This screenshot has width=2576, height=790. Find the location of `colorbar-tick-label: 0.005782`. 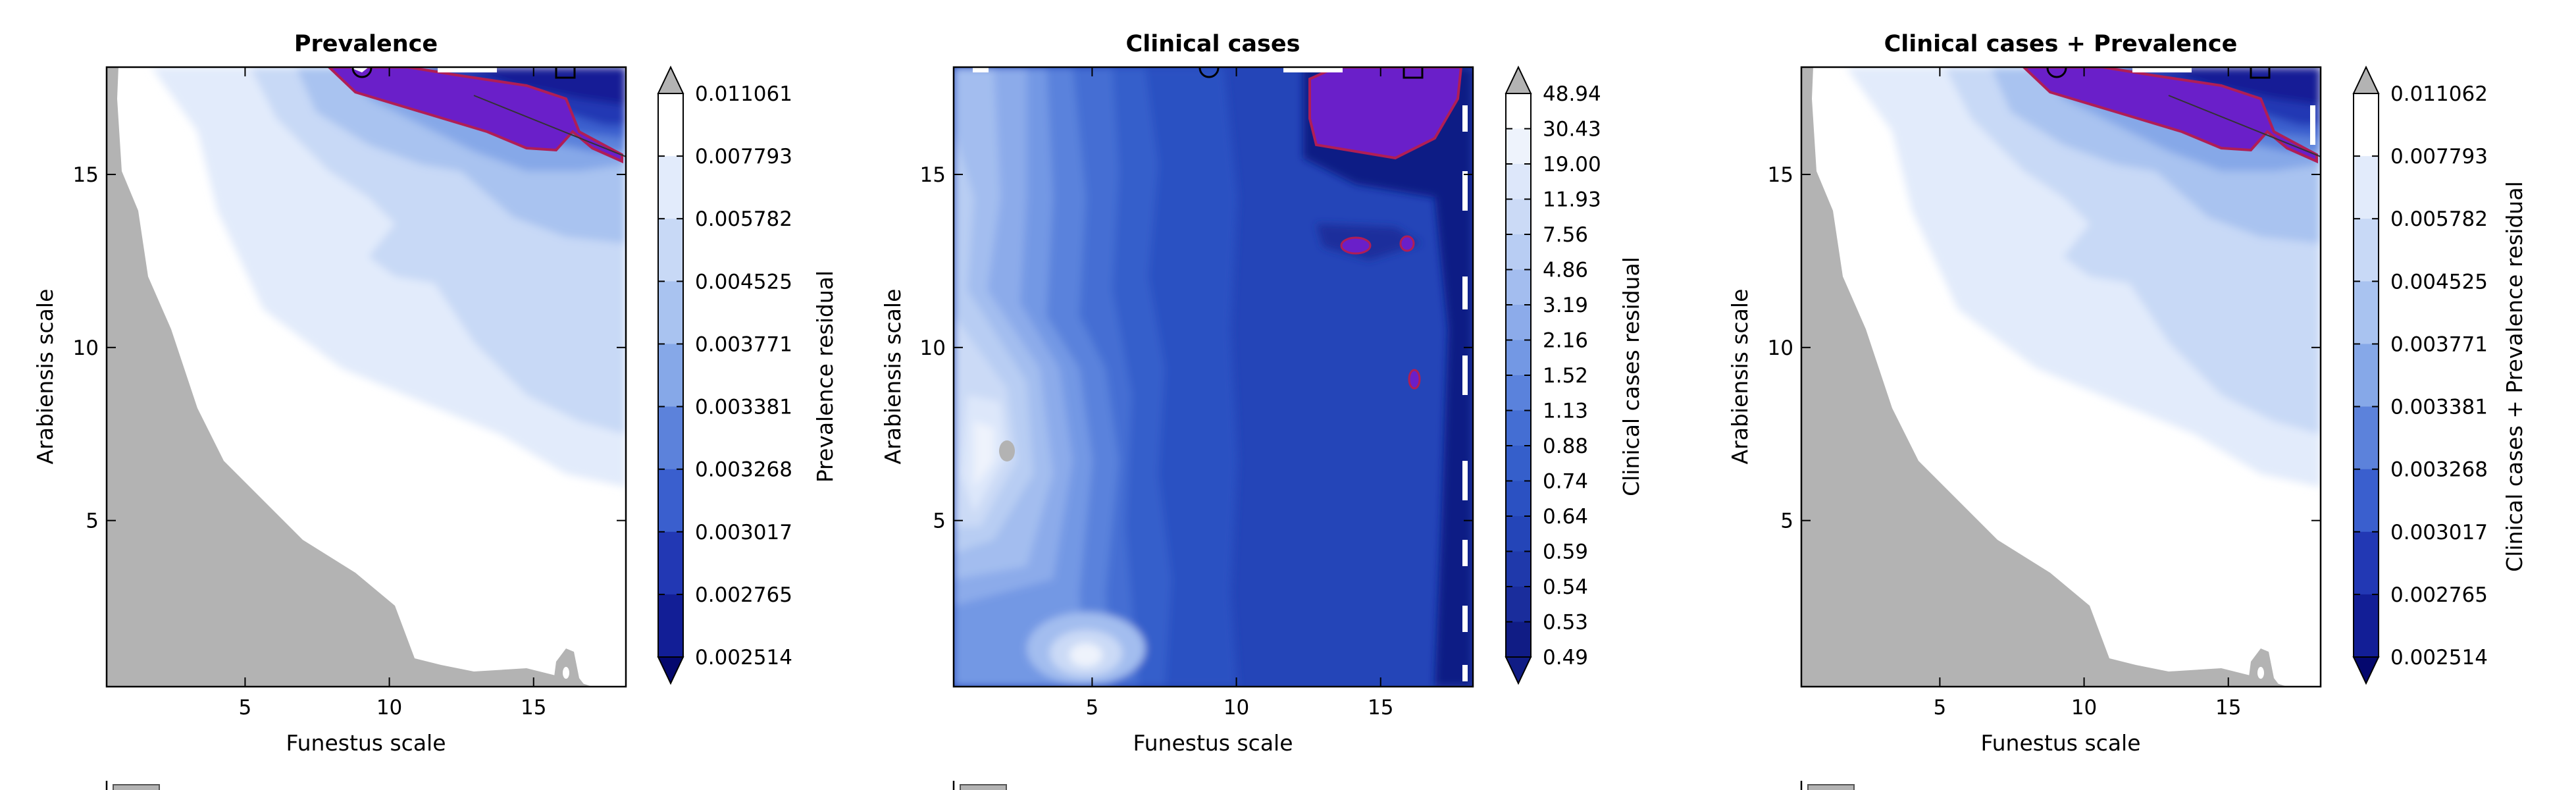

colorbar-tick-label: 0.005782 is located at coordinates (743, 219).